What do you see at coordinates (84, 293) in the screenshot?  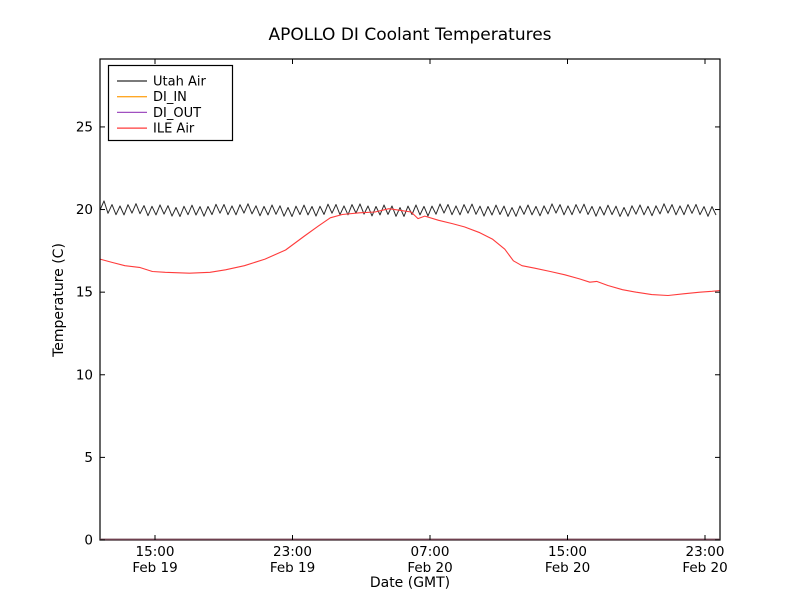 I see `y-tick-label: 15` at bounding box center [84, 293].